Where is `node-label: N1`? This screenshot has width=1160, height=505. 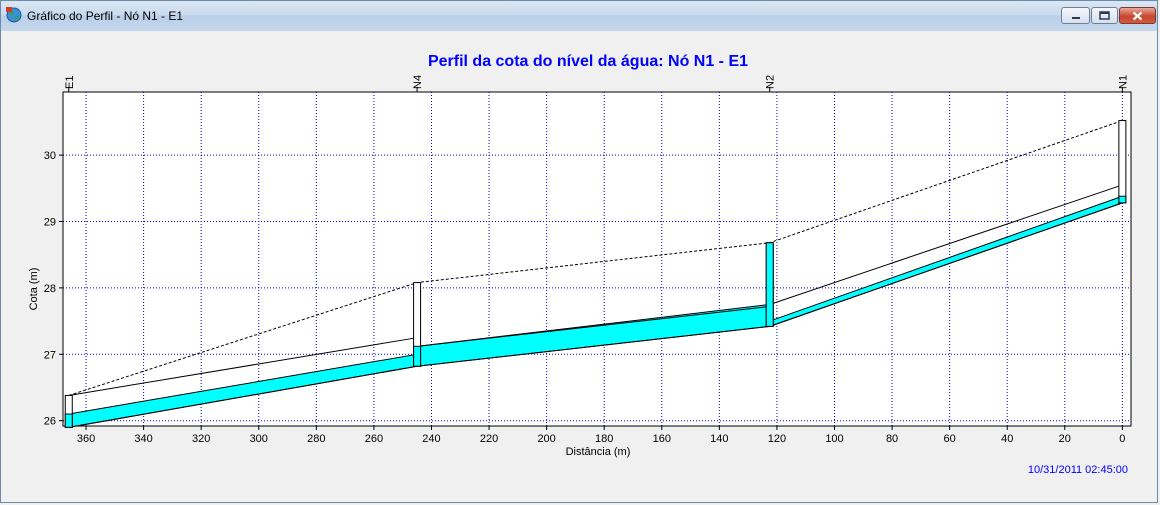 node-label: N1 is located at coordinates (1123, 82).